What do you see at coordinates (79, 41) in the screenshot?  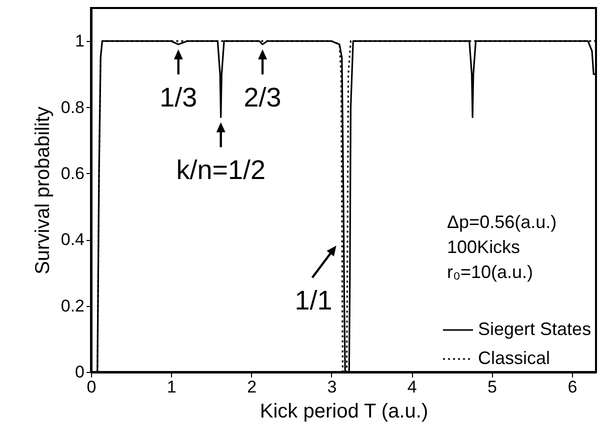 I see `y-tick-label: 1` at bounding box center [79, 41].